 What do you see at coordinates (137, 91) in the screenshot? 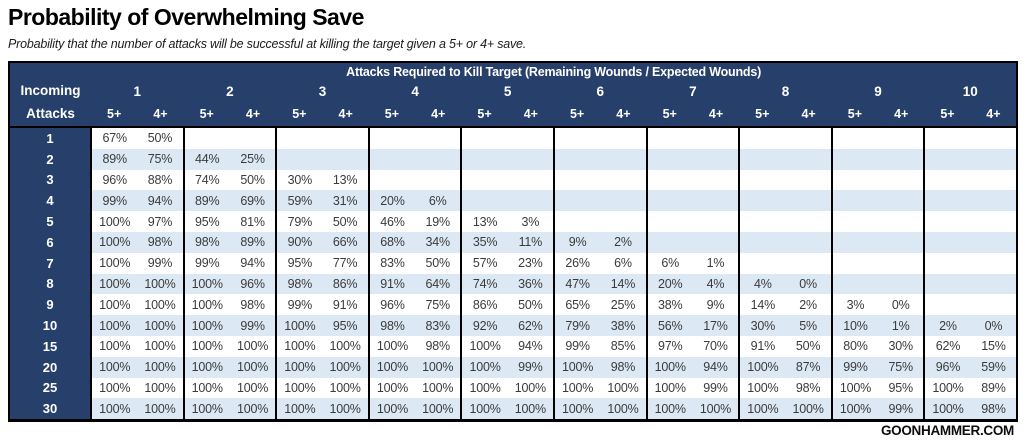
I see `group-header-cell: 1` at bounding box center [137, 91].